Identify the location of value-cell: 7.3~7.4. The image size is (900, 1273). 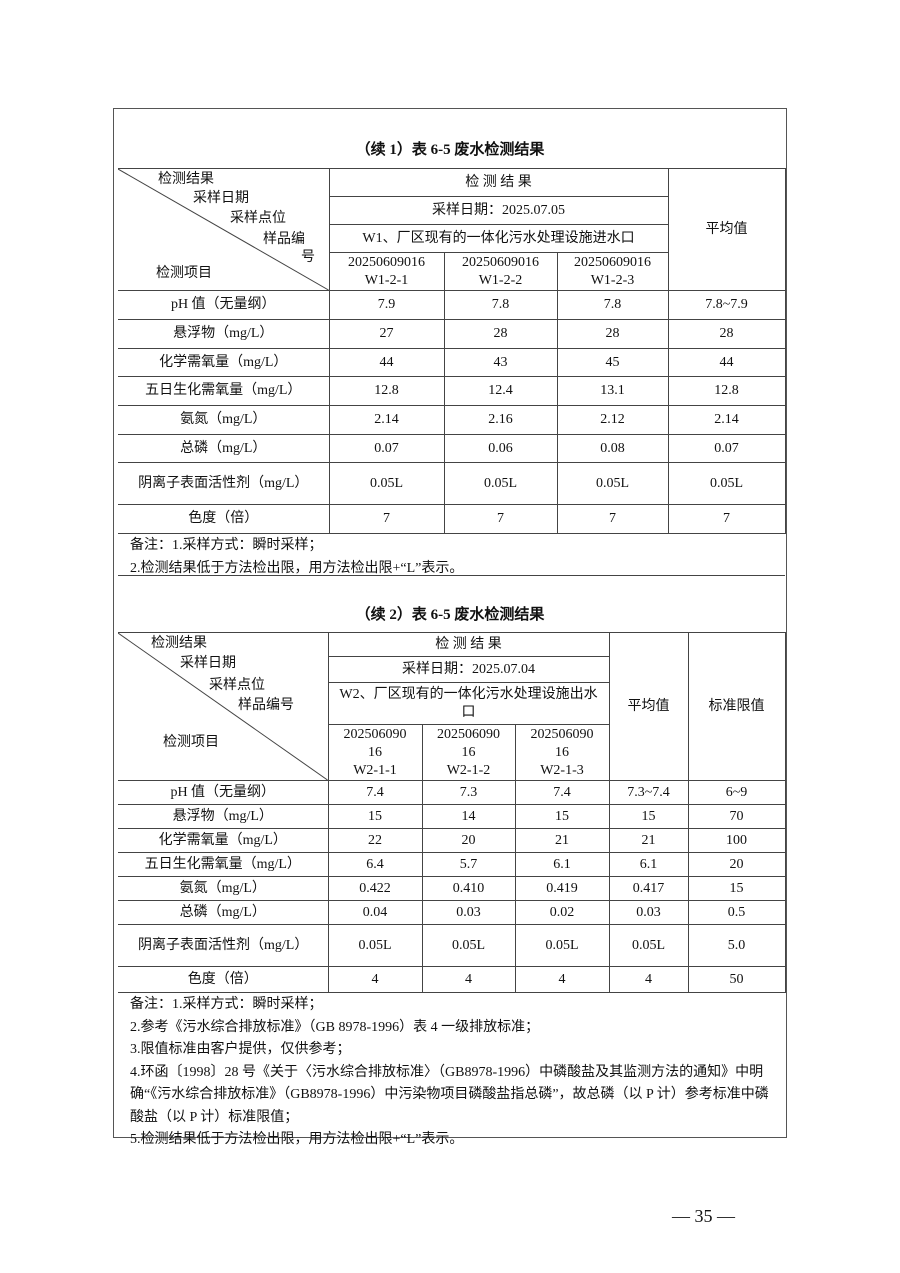
(648, 792).